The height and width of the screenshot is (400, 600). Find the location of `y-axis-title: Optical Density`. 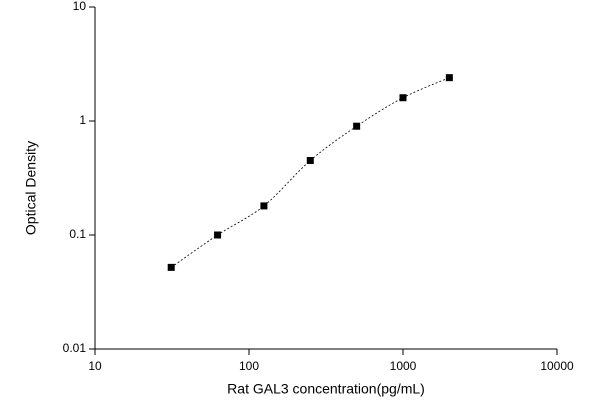

y-axis-title: Optical Density is located at coordinates (31, 188).